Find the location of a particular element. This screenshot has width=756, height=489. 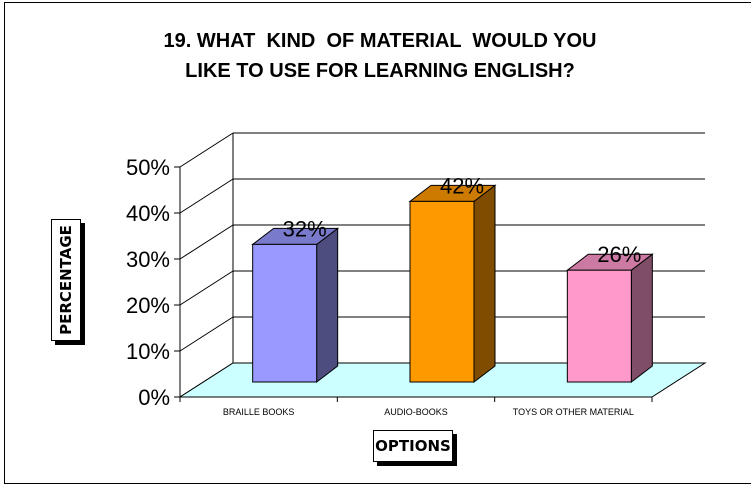

y-axis-label: PERCENTAGE is located at coordinates (66, 280).